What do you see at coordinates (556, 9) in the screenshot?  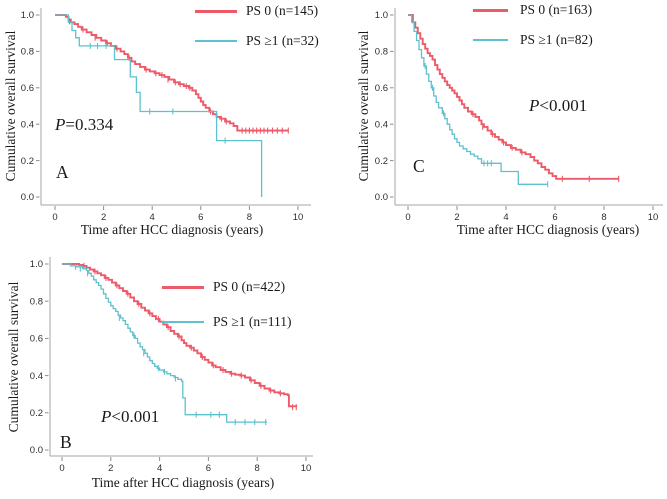 I see `legend-label-ps0: PS 0 (n=163)` at bounding box center [556, 9].